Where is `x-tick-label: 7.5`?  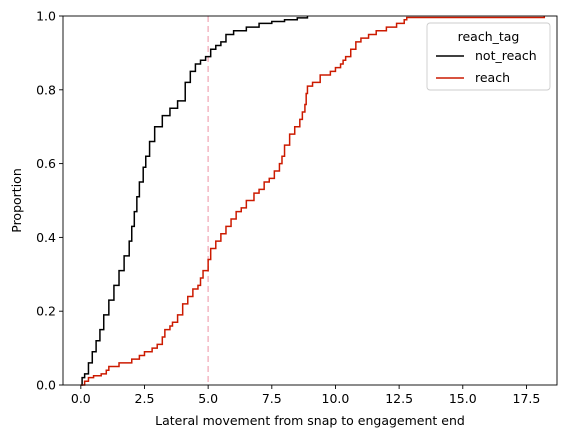
x-tick-label: 7.5 is located at coordinates (272, 398).